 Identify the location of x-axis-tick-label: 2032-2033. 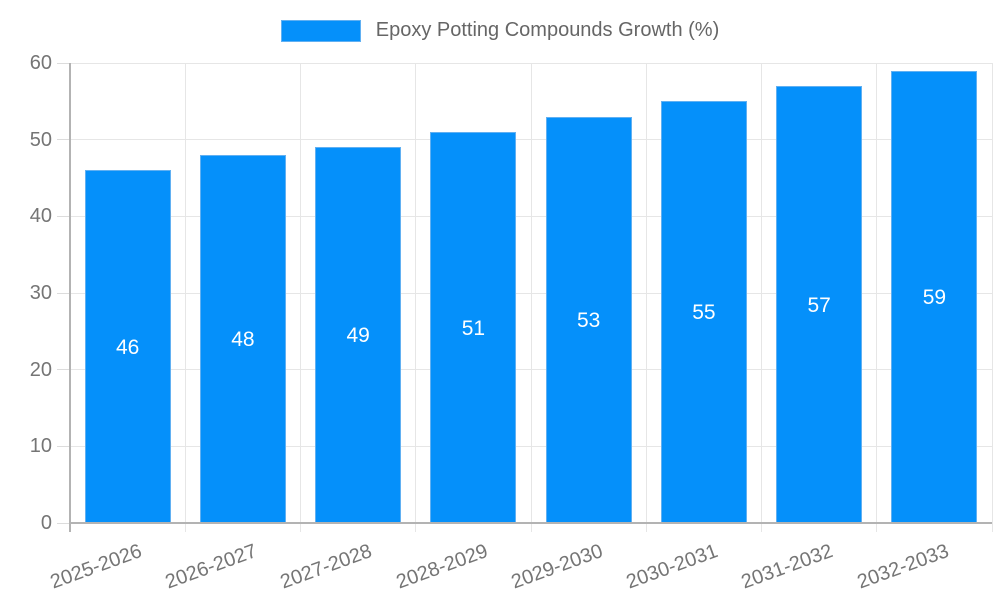
(903, 567).